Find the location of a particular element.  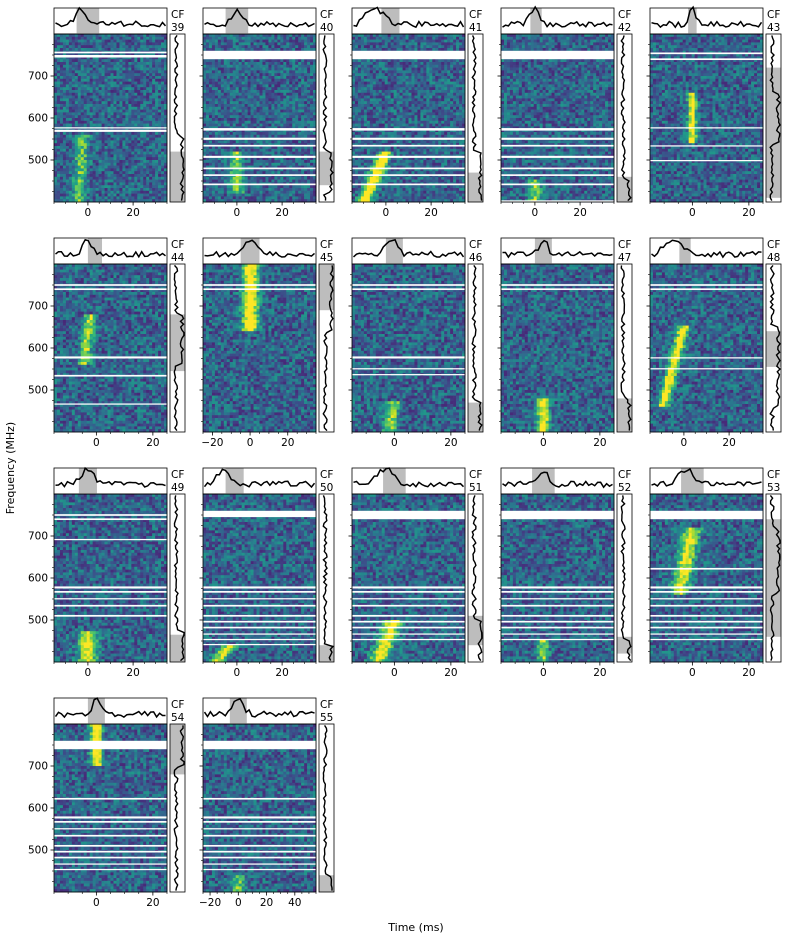

flagged-channel-band is located at coordinates (110, 127).